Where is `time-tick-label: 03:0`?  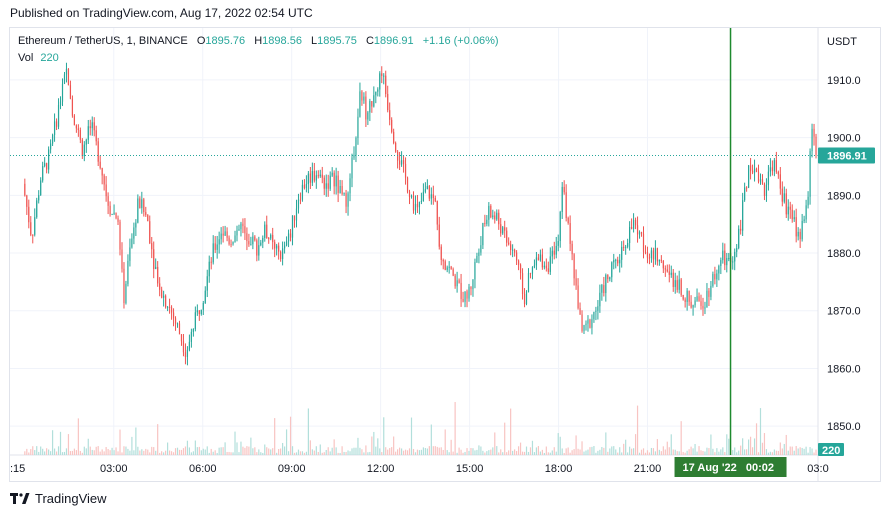
time-tick-label: 03:0 is located at coordinates (817, 469).